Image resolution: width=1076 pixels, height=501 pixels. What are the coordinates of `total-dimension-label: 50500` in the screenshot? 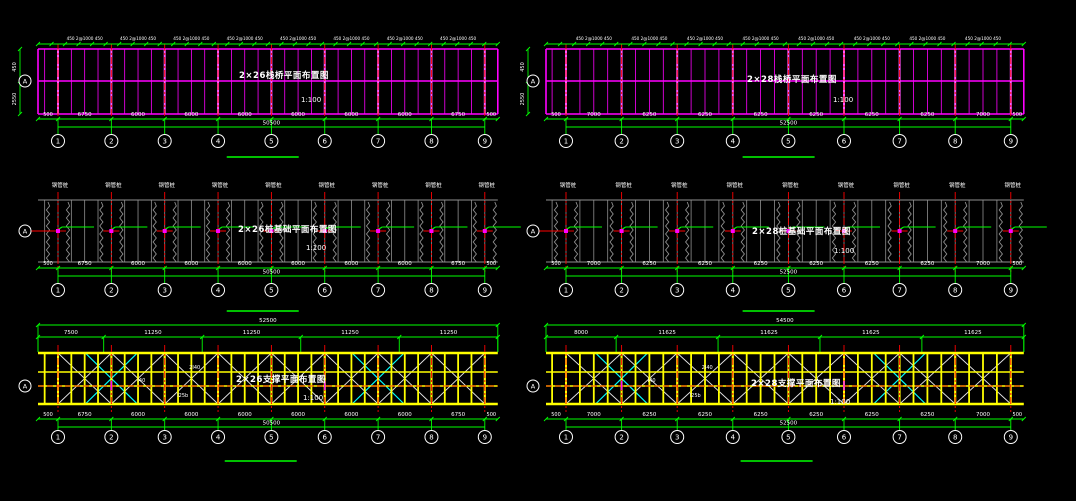 It's located at (272, 124).